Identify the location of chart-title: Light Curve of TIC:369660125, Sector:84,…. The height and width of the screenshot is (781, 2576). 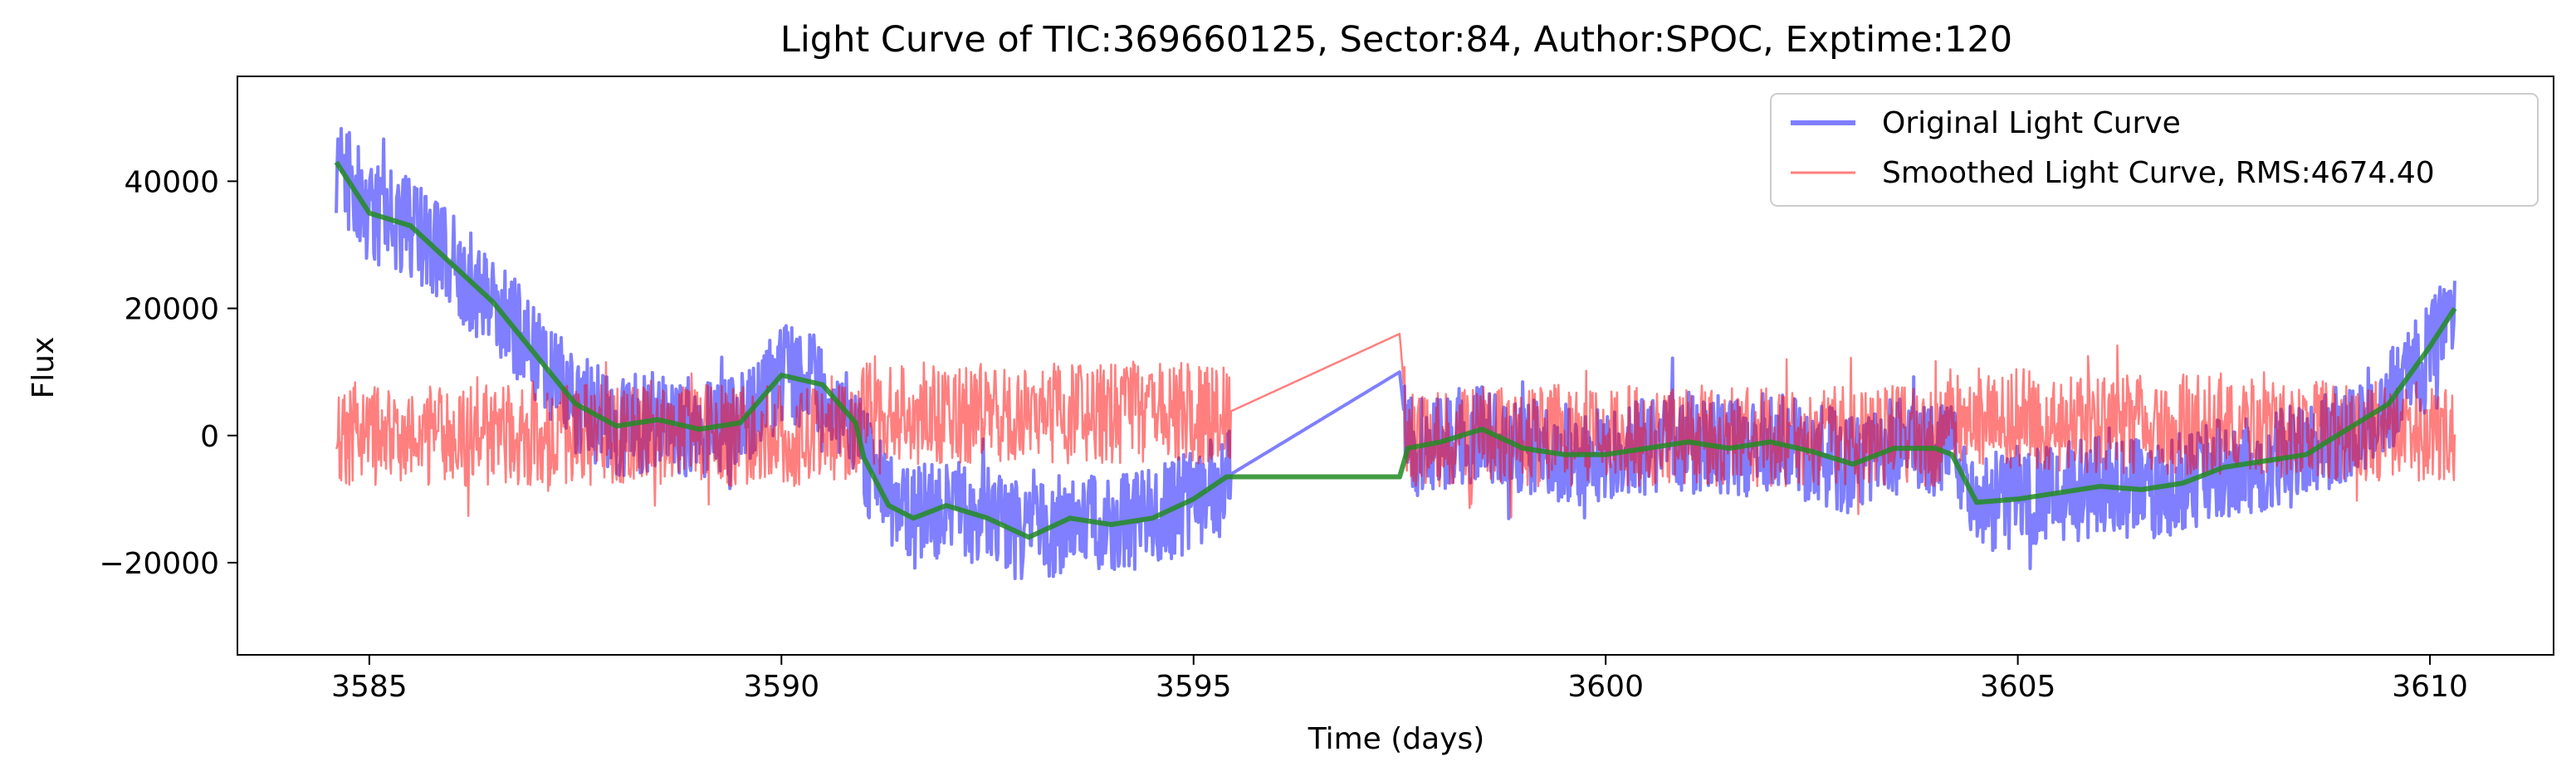
(1396, 40).